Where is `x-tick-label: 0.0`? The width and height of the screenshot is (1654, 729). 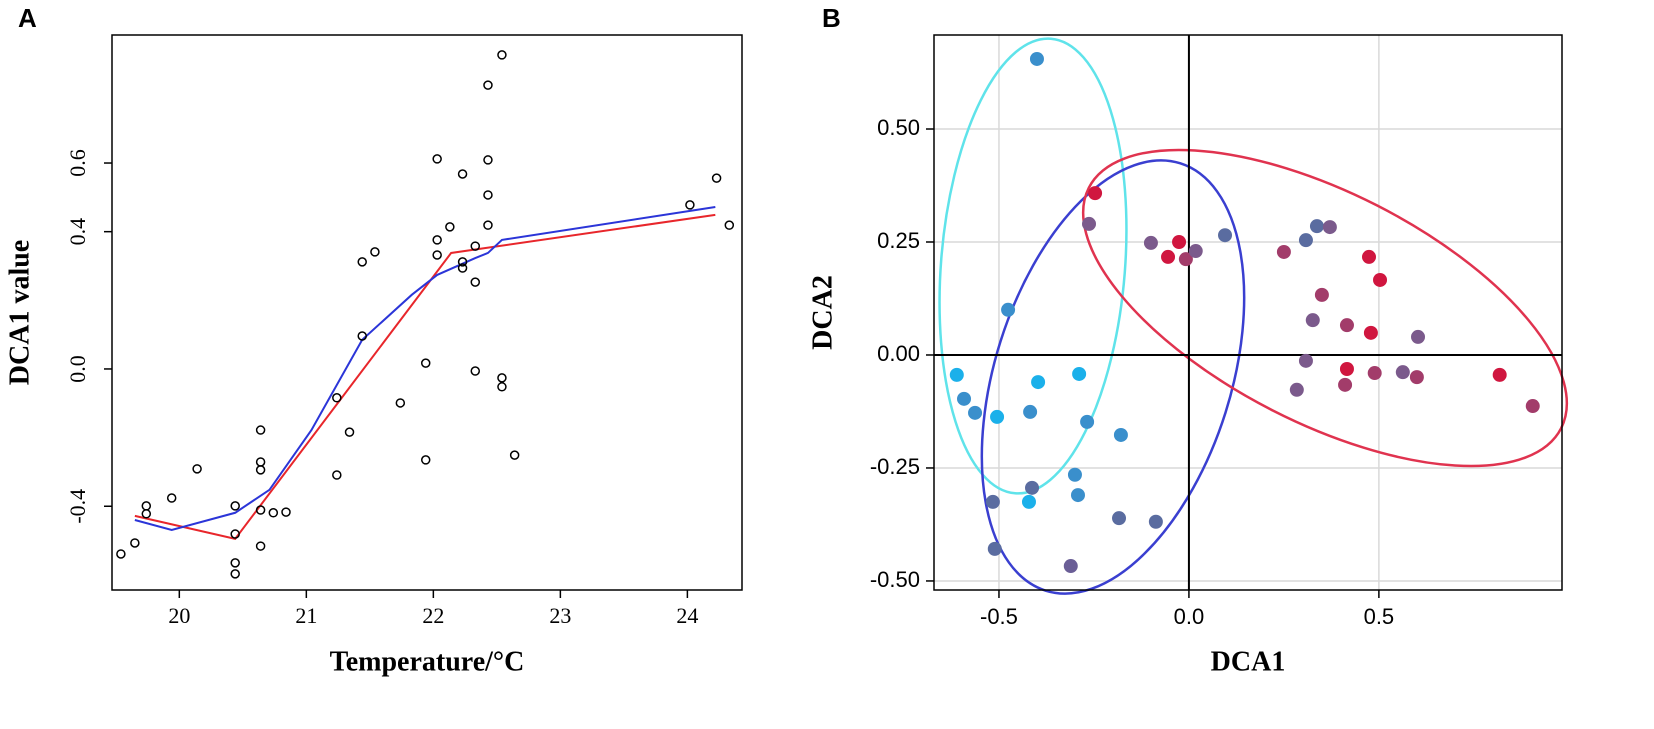
x-tick-label: 0.0 is located at coordinates (1189, 616).